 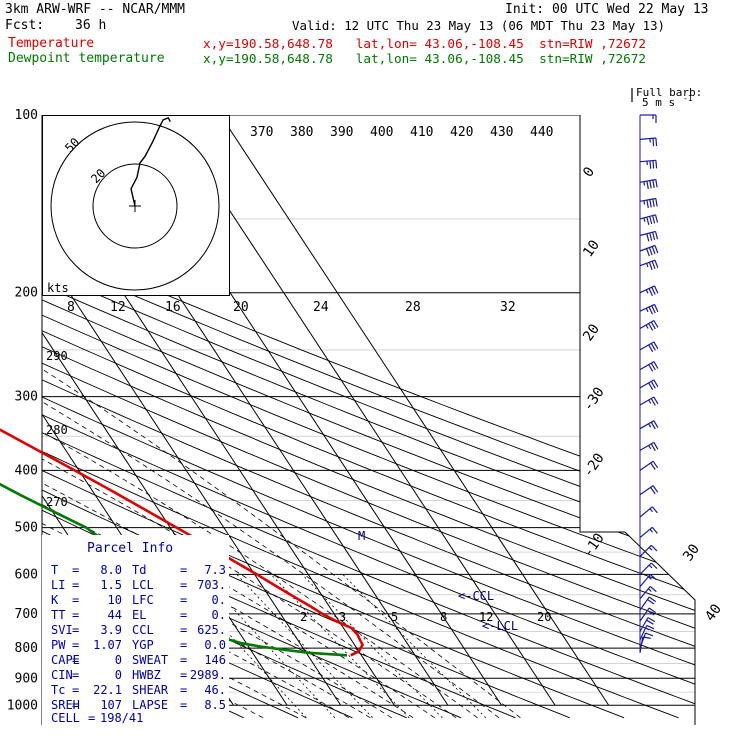 What do you see at coordinates (130, 548) in the screenshot?
I see `parcel-info-title: Parcel Info` at bounding box center [130, 548].